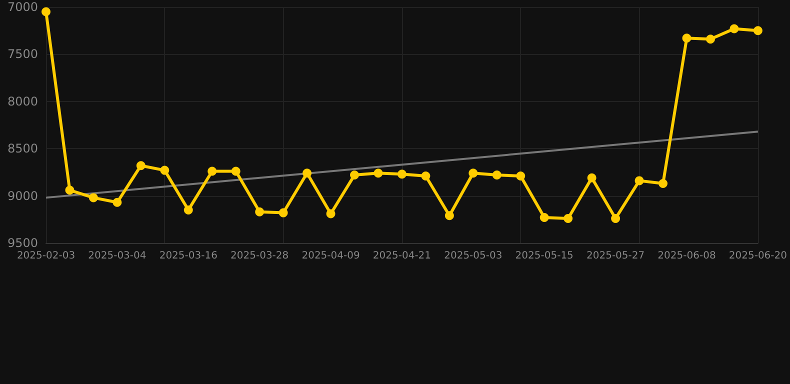 The image size is (790, 384). What do you see at coordinates (402, 256) in the screenshot?
I see `x-tick-label: 2025-04-21` at bounding box center [402, 256].